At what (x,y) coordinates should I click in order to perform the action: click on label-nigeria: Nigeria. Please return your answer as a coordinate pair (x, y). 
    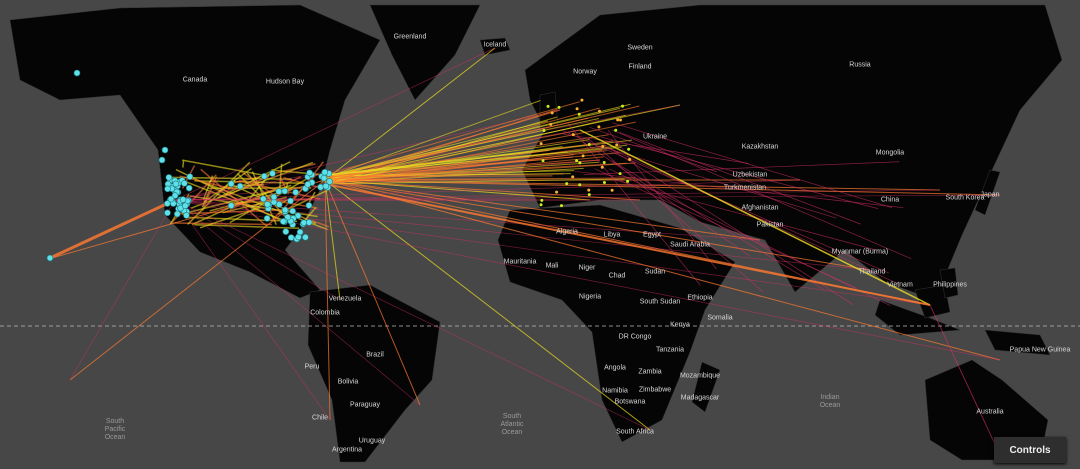
    Looking at the image, I should click on (590, 297).